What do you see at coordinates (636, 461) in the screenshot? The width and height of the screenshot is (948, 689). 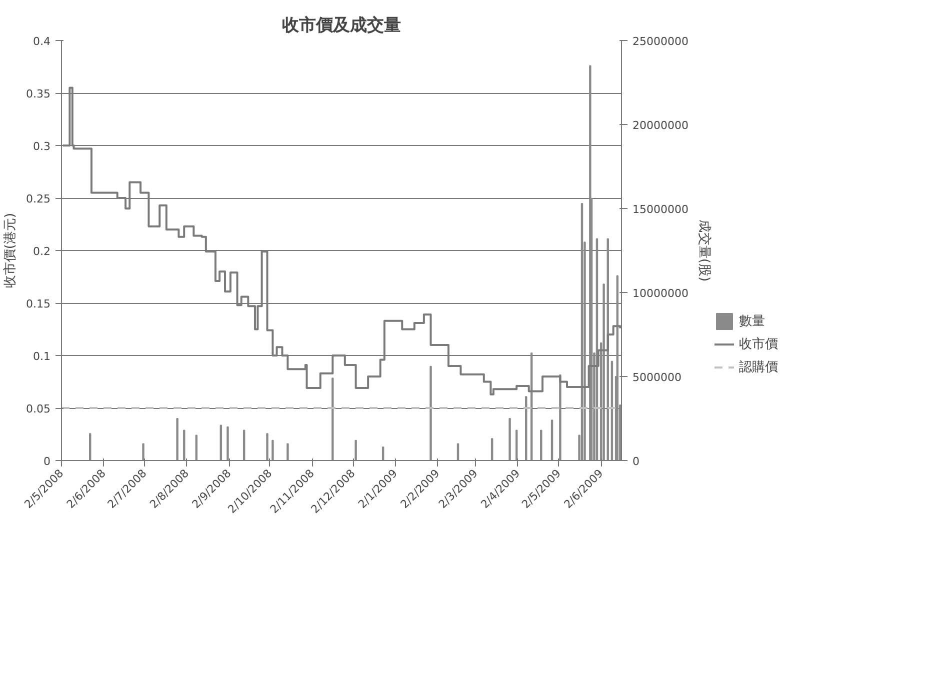 I see `y2-tick-label: 0` at bounding box center [636, 461].